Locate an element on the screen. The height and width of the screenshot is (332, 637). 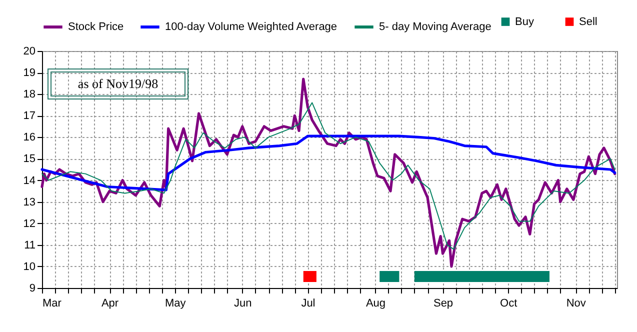
y-tick-label: 13 is located at coordinates (29, 202).